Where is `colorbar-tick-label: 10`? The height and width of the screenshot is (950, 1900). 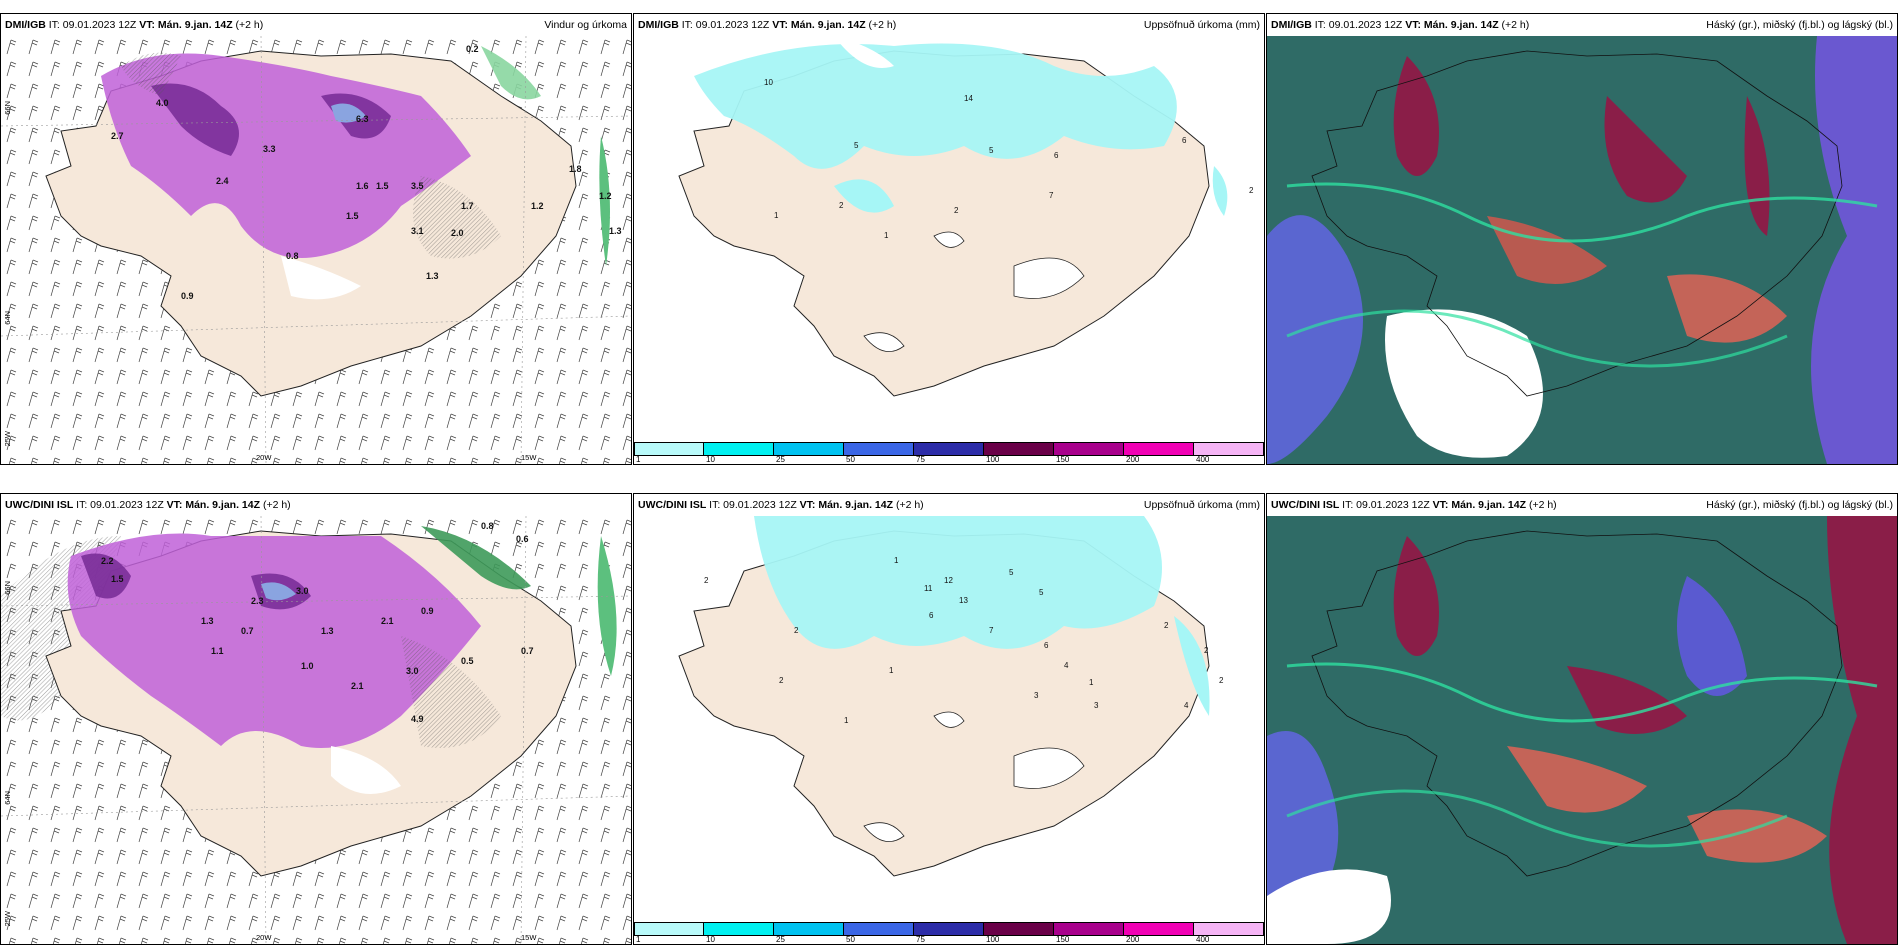
colorbar-tick-label: 10 is located at coordinates (710, 939).